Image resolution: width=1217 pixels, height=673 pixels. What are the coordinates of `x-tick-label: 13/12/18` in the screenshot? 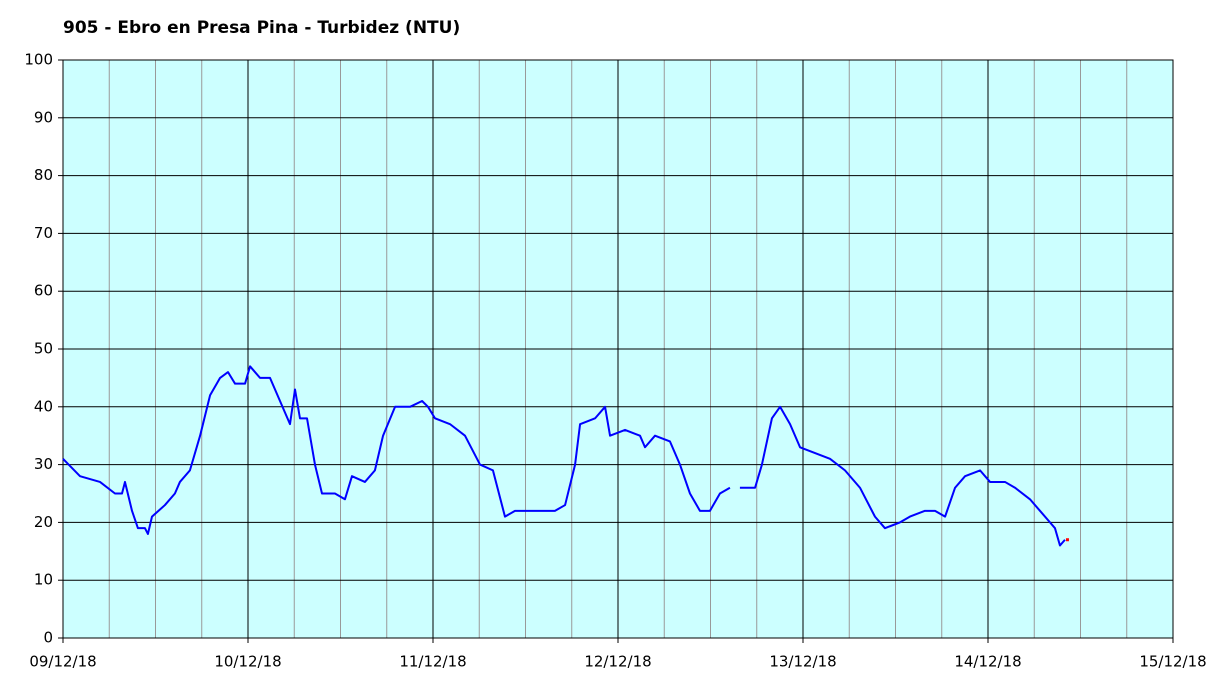 It's located at (802, 662).